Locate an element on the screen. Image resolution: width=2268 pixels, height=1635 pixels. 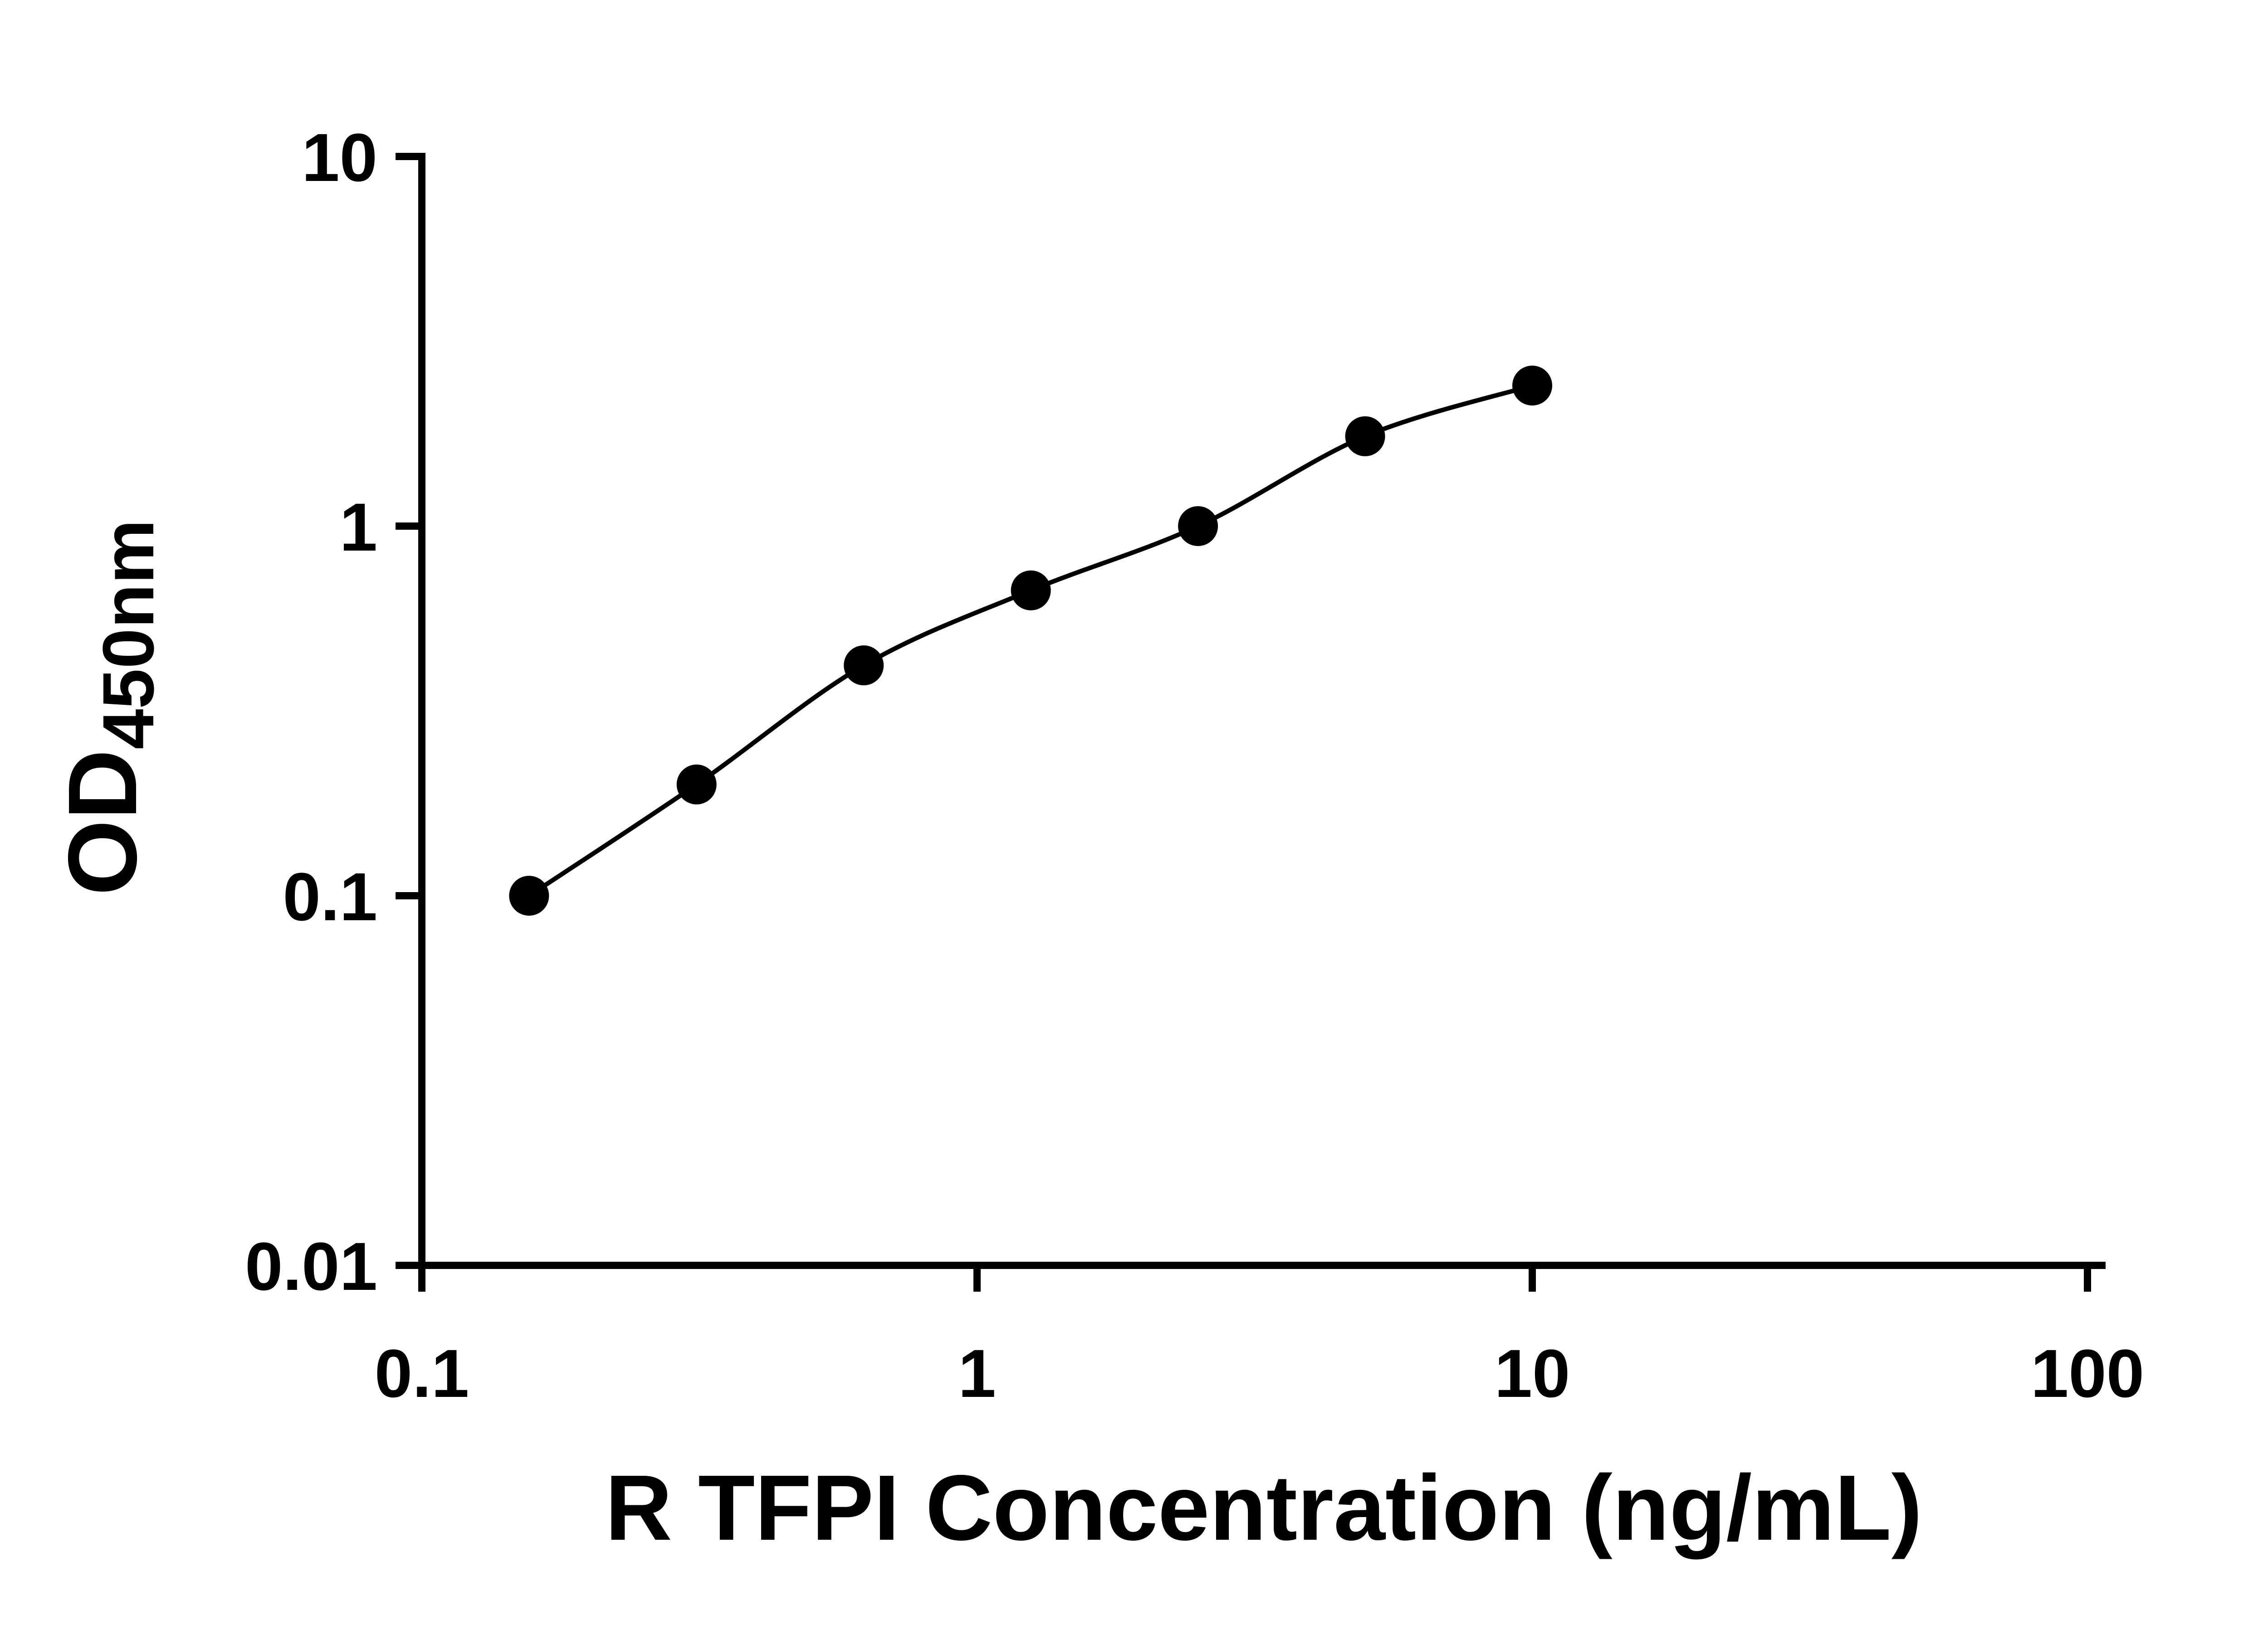
y-tick-label: 0.1 is located at coordinates (330, 897).